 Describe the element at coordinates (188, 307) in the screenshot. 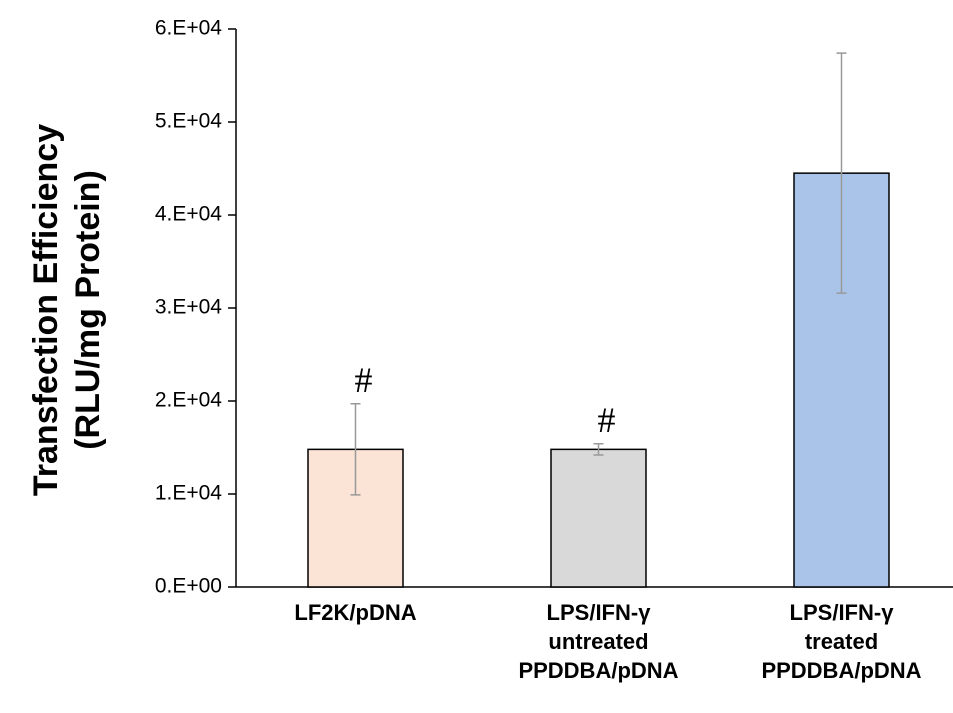

I see `y-tick-label: 3.E+04` at that location.